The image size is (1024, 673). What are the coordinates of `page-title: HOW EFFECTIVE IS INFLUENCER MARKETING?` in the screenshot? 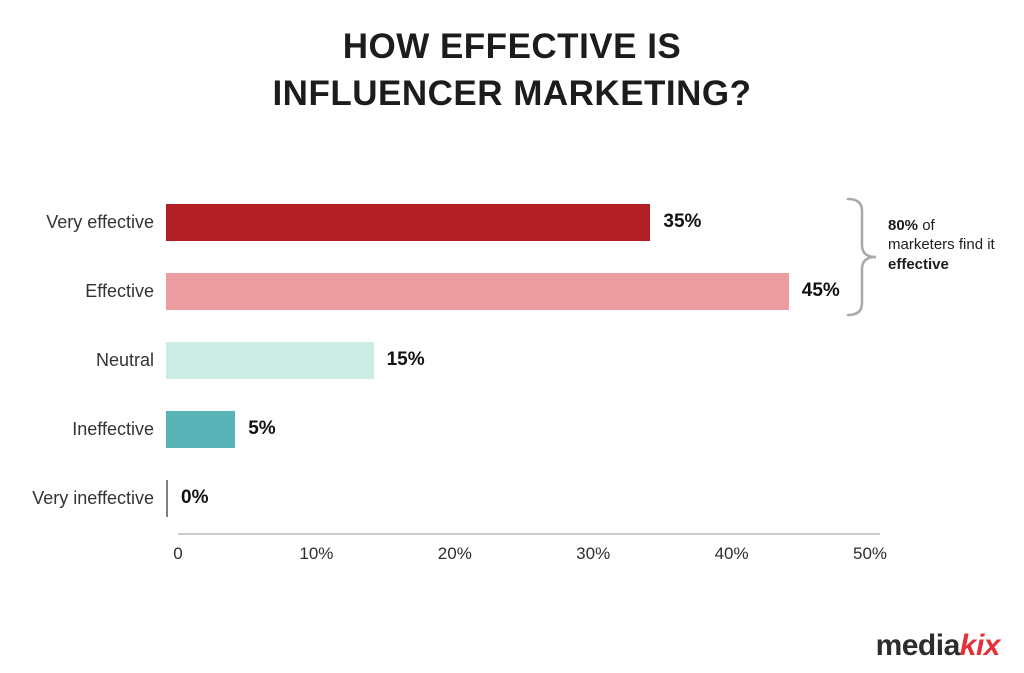 It's located at (512, 71).